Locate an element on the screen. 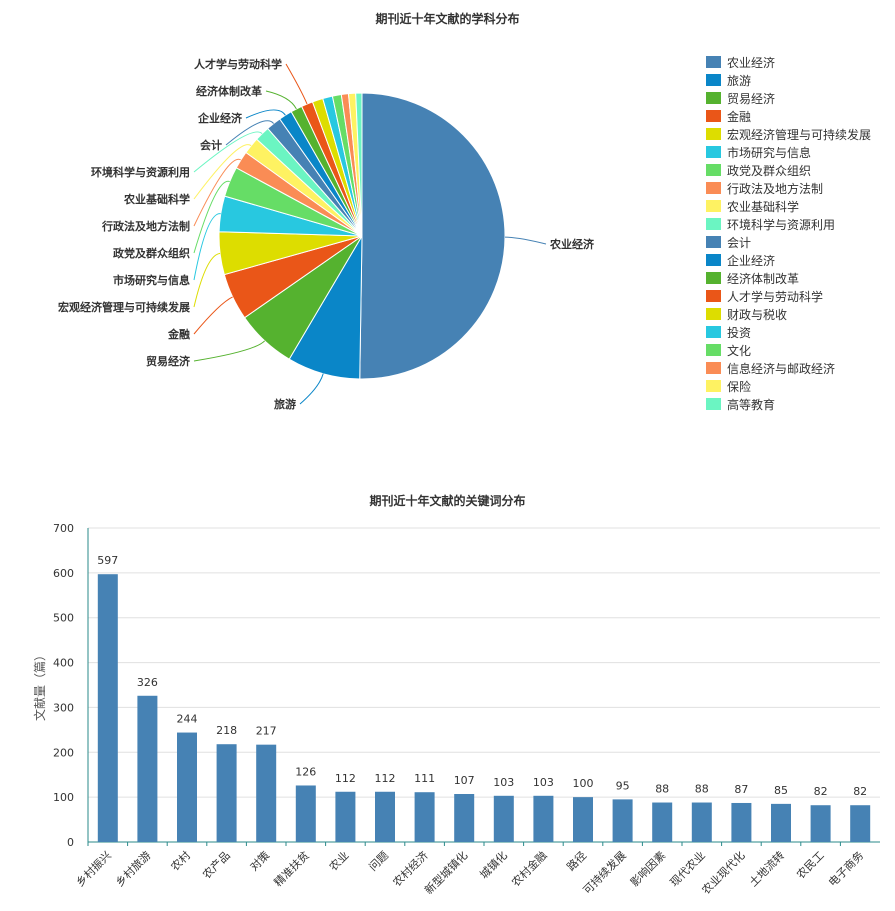 Image resolution: width=895 pixels, height=911 pixels. legend-item: 投资 is located at coordinates (788, 332).